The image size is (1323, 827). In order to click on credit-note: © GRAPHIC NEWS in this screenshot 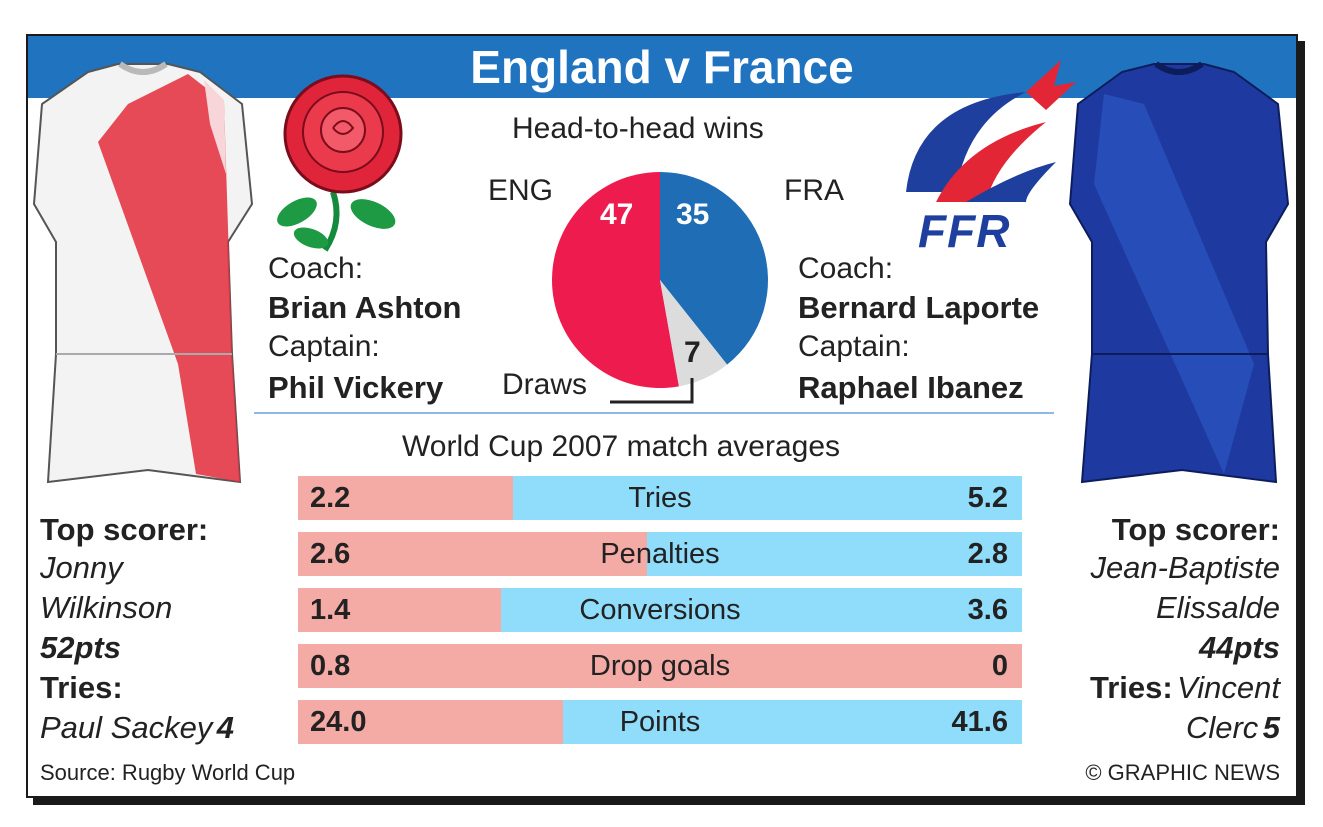, I will do `click(1182, 772)`.